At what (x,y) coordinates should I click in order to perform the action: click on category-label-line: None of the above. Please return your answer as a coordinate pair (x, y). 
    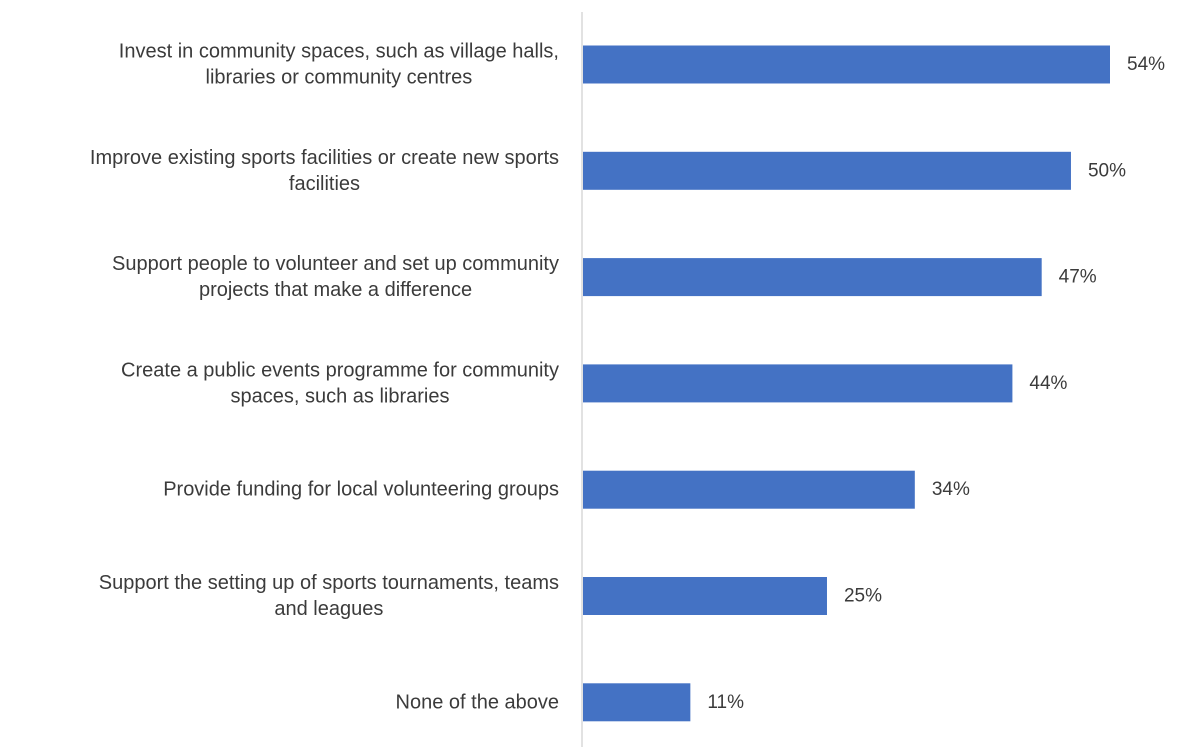
    Looking at the image, I should click on (477, 702).